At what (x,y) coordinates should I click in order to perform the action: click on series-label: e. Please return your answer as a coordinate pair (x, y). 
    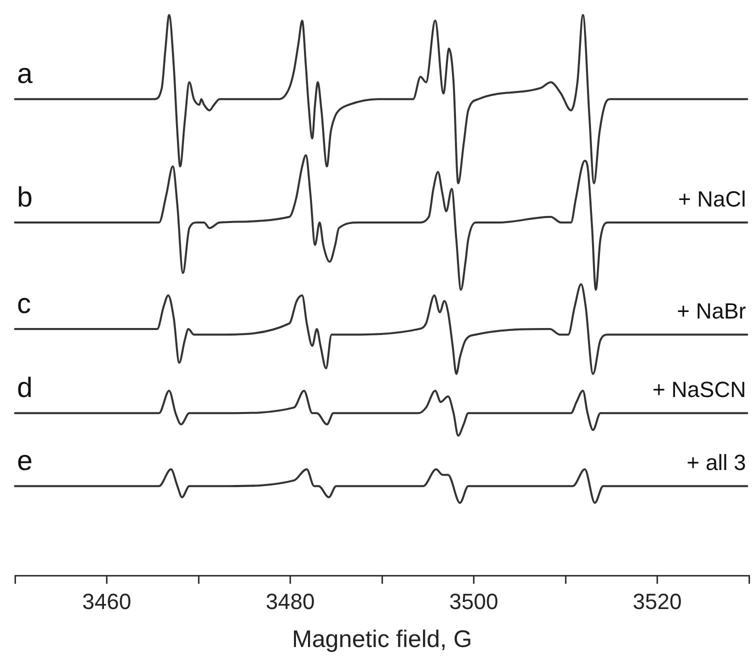
    Looking at the image, I should click on (25, 460).